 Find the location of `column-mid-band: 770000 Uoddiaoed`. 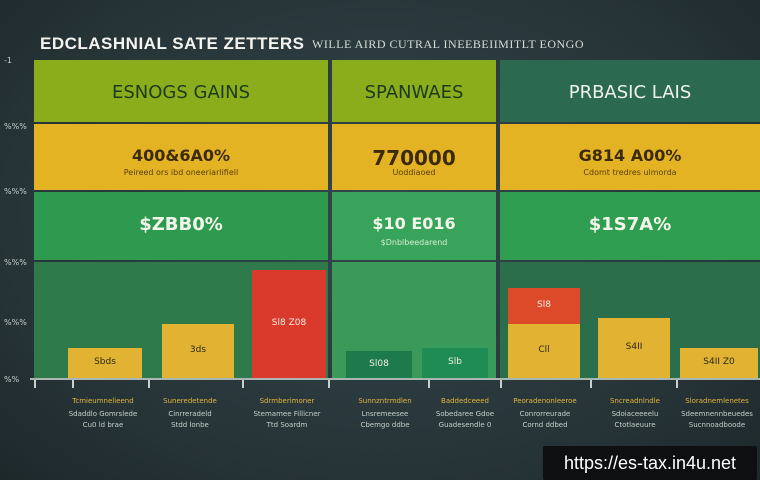

column-mid-band: 770000 Uoddiaoed is located at coordinates (414, 157).